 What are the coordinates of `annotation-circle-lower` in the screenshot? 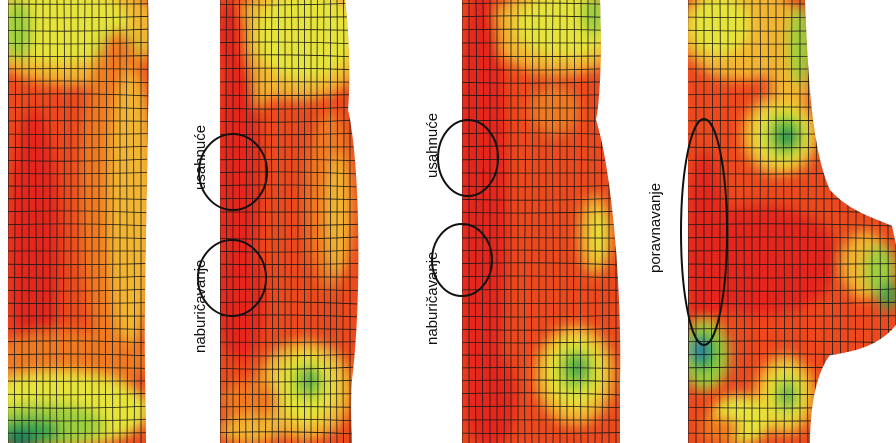 It's located at (462, 260).